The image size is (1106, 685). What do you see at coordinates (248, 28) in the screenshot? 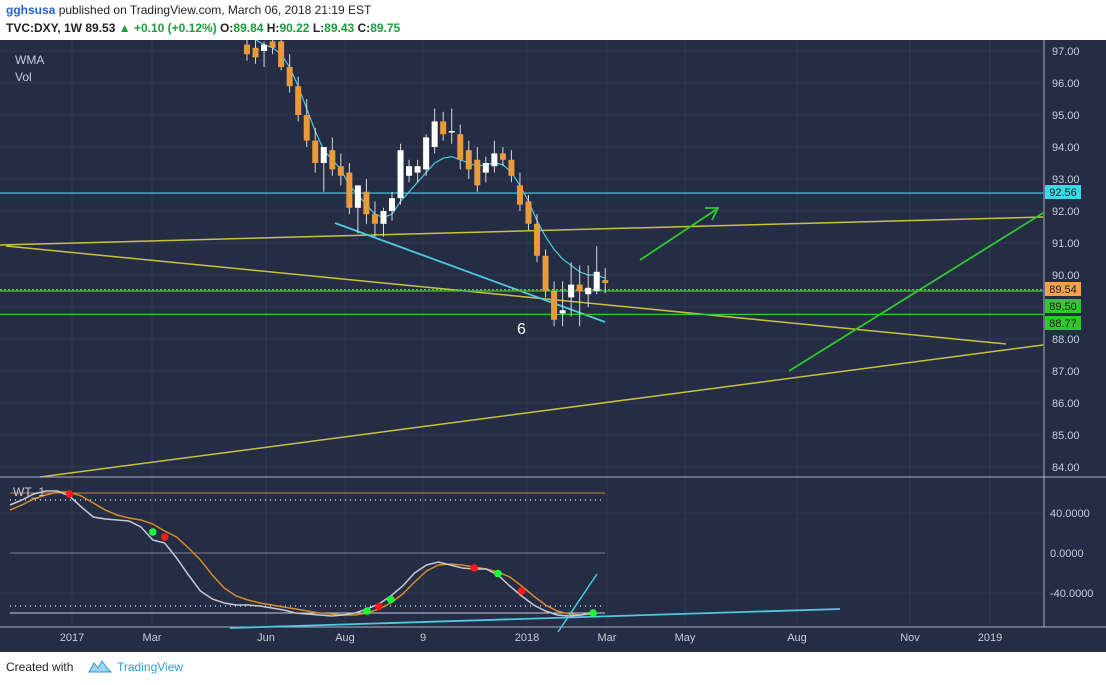
I see `open-value: 89.84` at bounding box center [248, 28].